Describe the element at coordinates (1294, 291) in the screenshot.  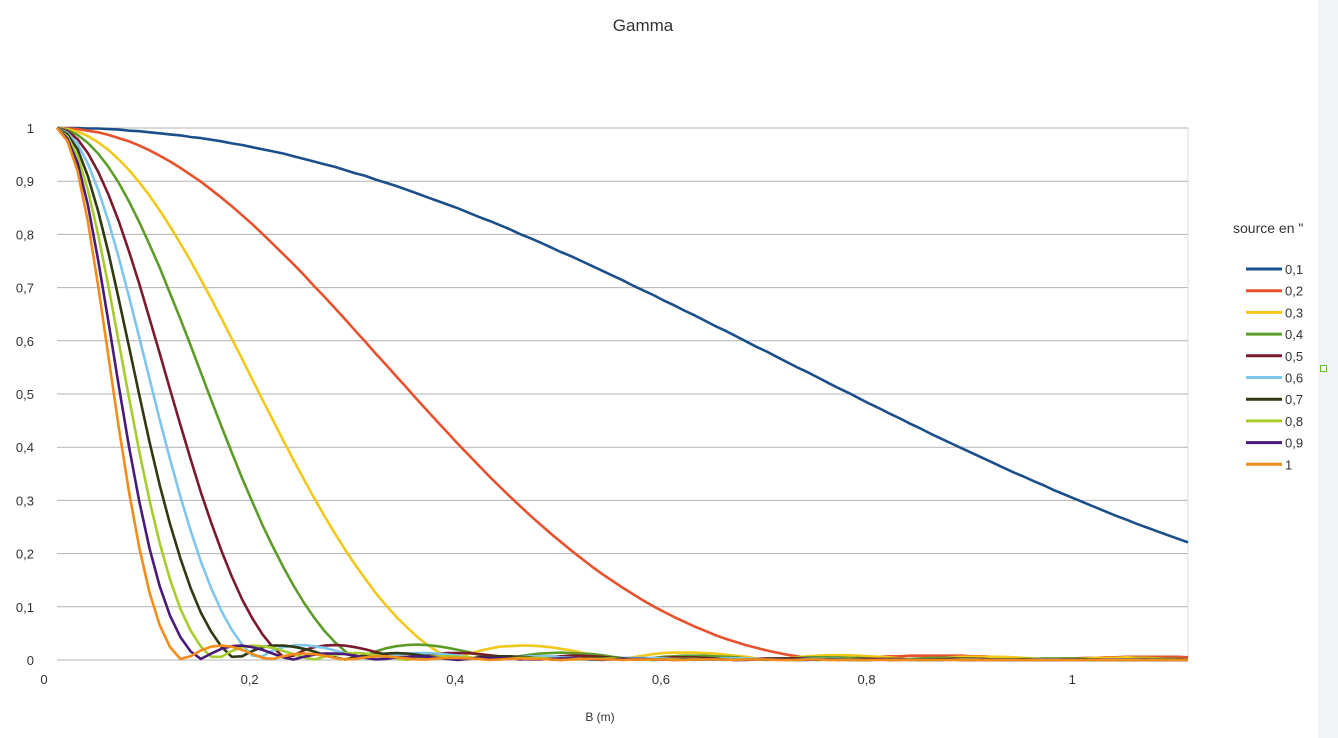
I see `legend-entry: 0,2` at that location.